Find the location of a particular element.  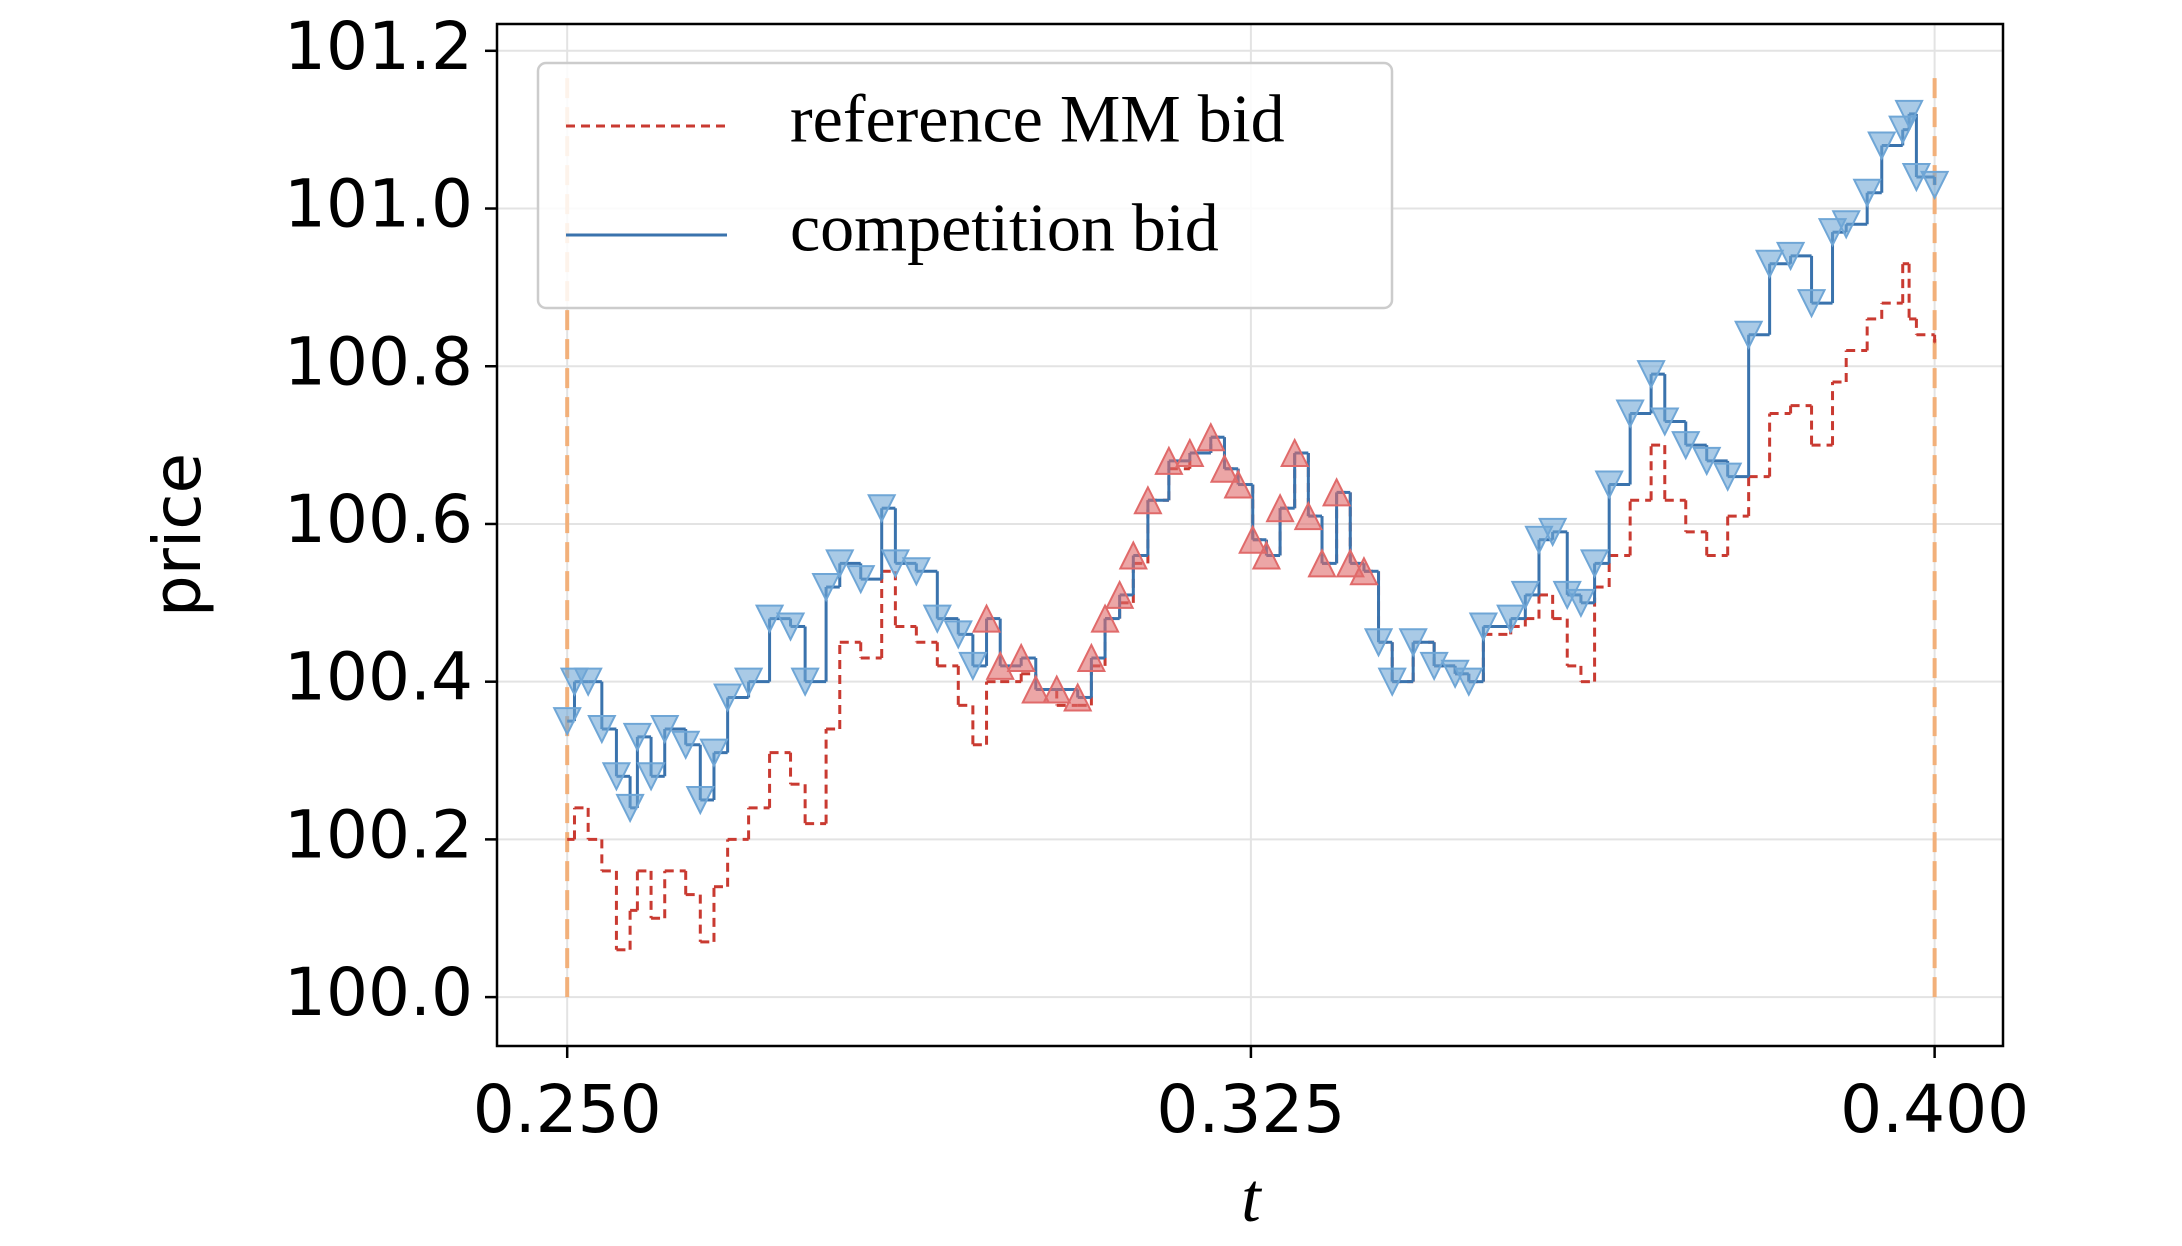

y-axis-label: price is located at coordinates (177, 535).